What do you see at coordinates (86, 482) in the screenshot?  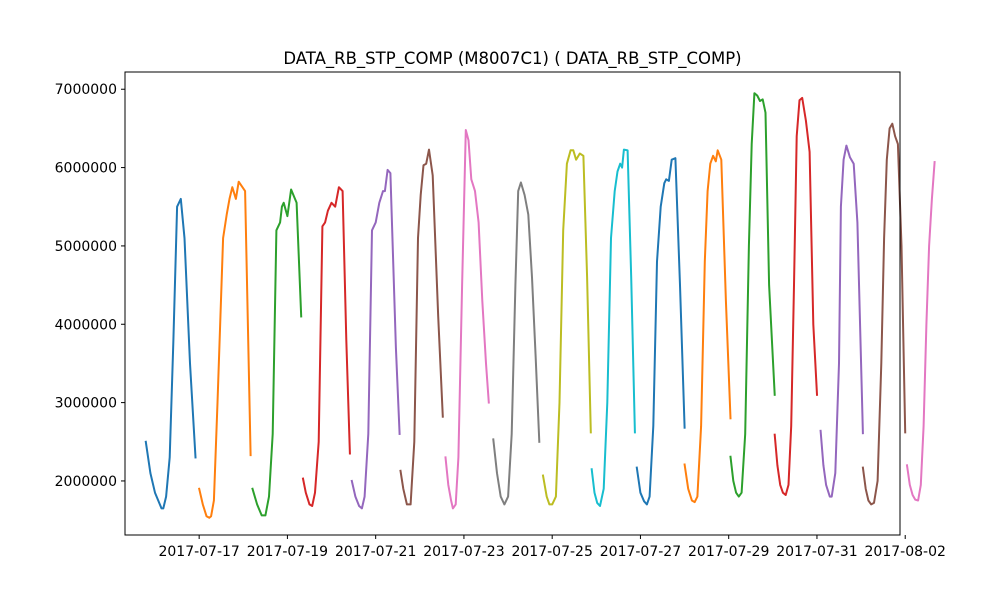 I see `y-tick-label-1: 2000000` at bounding box center [86, 482].